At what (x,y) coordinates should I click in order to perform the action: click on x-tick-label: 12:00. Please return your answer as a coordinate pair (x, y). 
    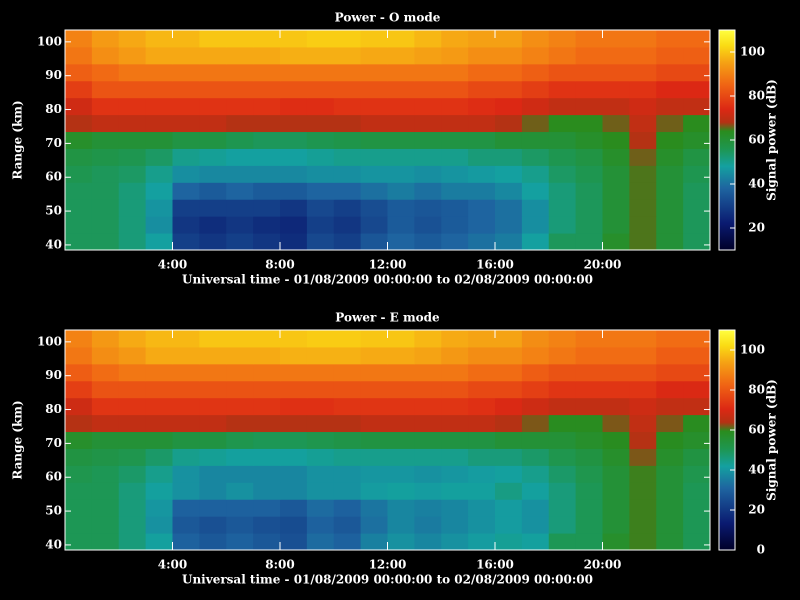
    Looking at the image, I should click on (388, 565).